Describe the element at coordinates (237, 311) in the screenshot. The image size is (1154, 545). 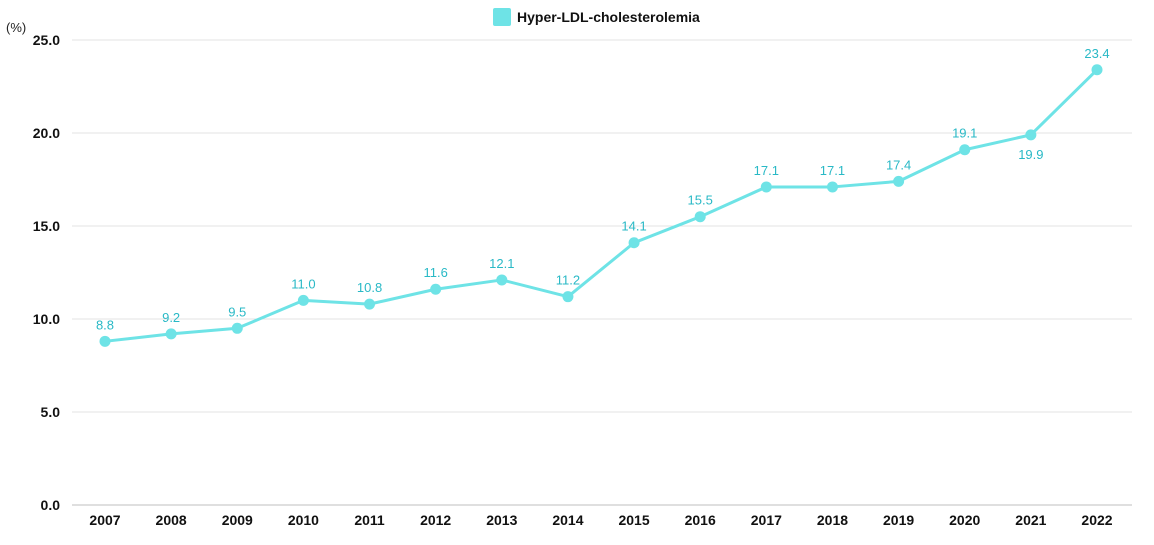
I see `data-label: 9.5` at that location.